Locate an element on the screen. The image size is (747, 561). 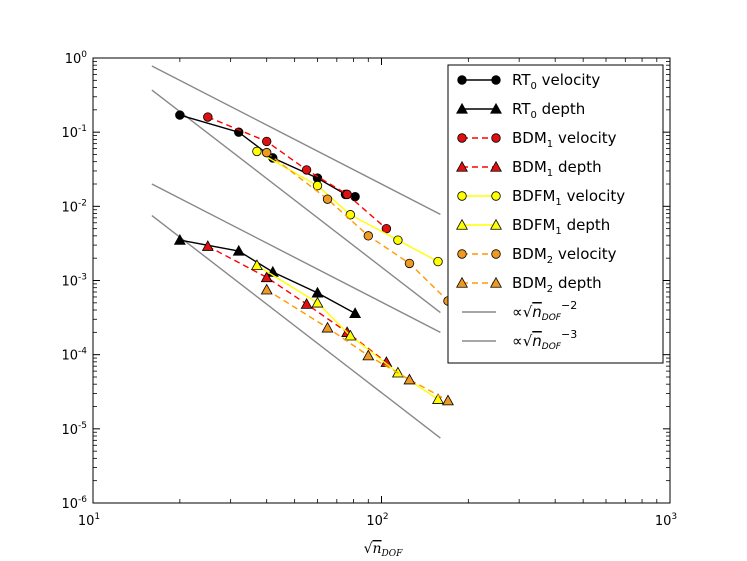
y-tick-label: 10⁻⁵ is located at coordinates (74, 429).